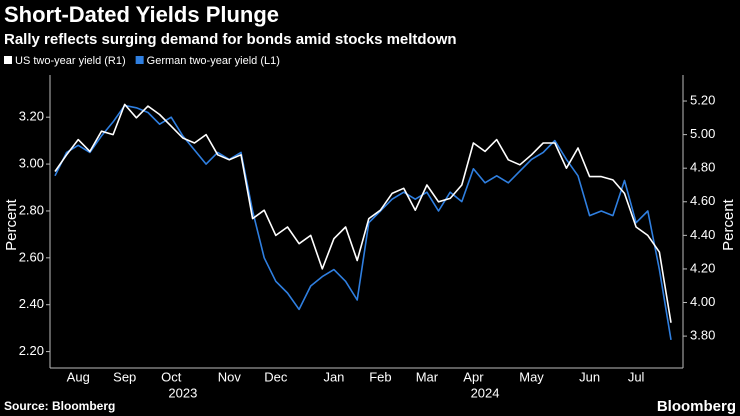 This screenshot has height=416, width=740. I want to click on y2-tick-label: 3.80, so click(702, 335).